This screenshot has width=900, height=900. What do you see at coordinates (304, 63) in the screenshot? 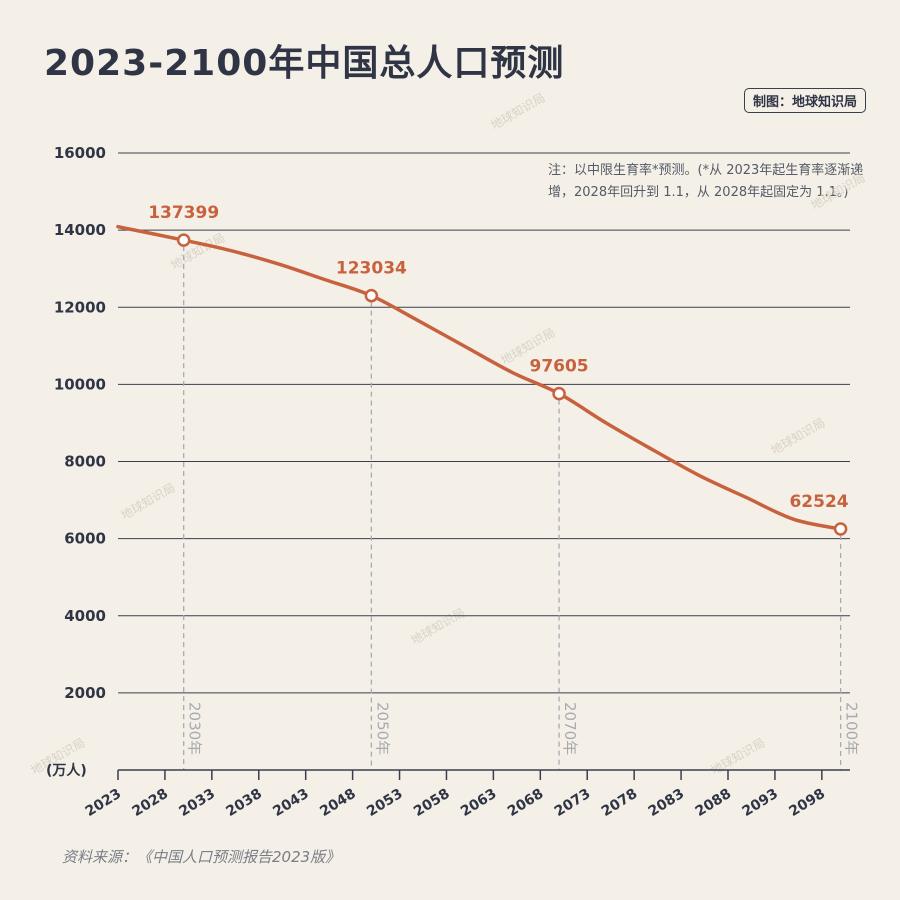
I see `chart-title: 2023-2100年中国总人口预测` at bounding box center [304, 63].